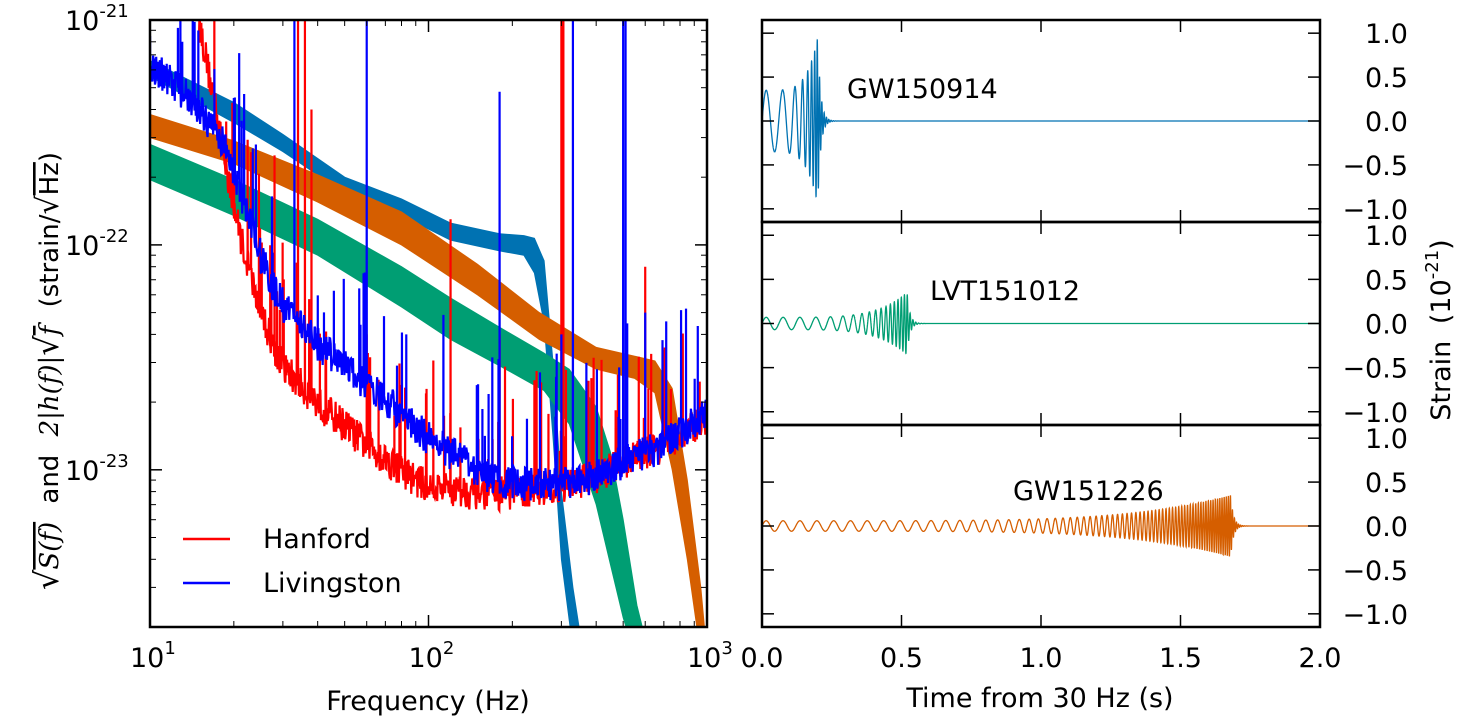  Describe the element at coordinates (762, 658) in the screenshot. I see `x-tick-label-time: 0.0` at that location.